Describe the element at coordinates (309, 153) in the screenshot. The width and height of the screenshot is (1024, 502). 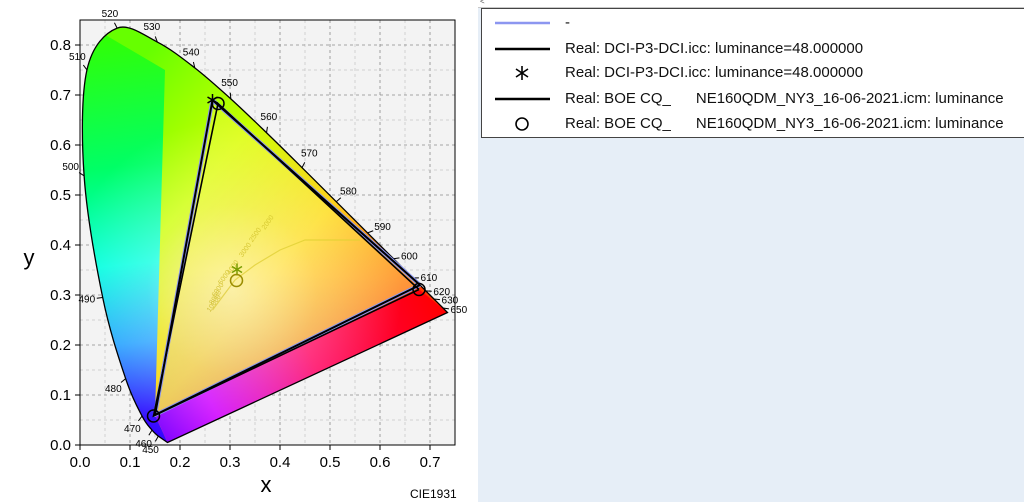
I see `wavelength-label: 570` at that location.